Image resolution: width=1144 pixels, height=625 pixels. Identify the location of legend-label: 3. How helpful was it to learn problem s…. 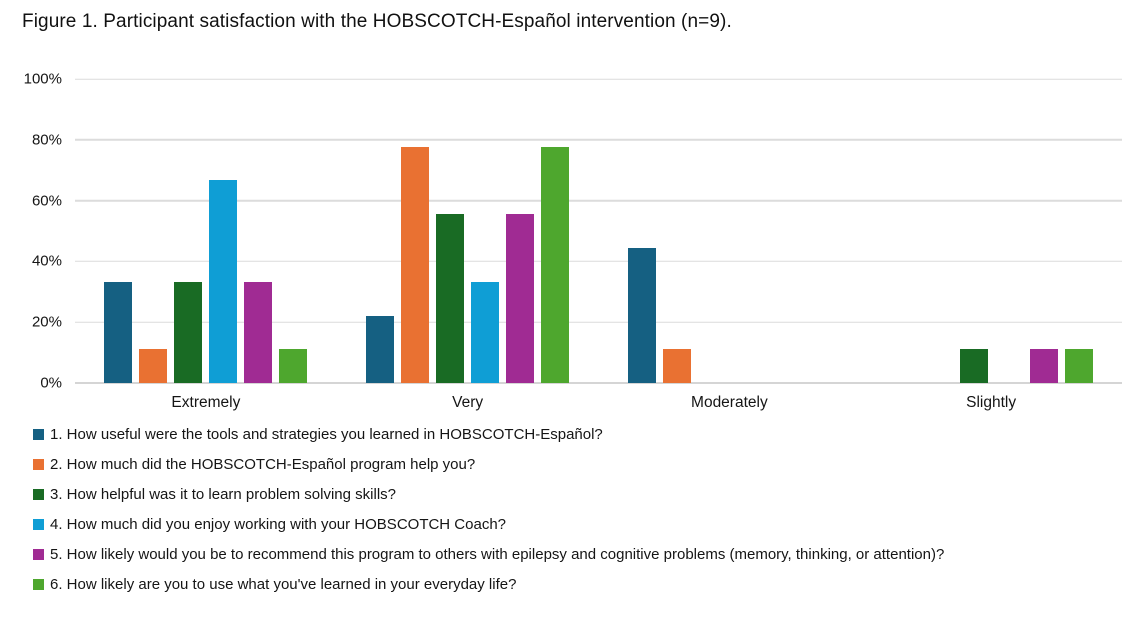
(223, 494).